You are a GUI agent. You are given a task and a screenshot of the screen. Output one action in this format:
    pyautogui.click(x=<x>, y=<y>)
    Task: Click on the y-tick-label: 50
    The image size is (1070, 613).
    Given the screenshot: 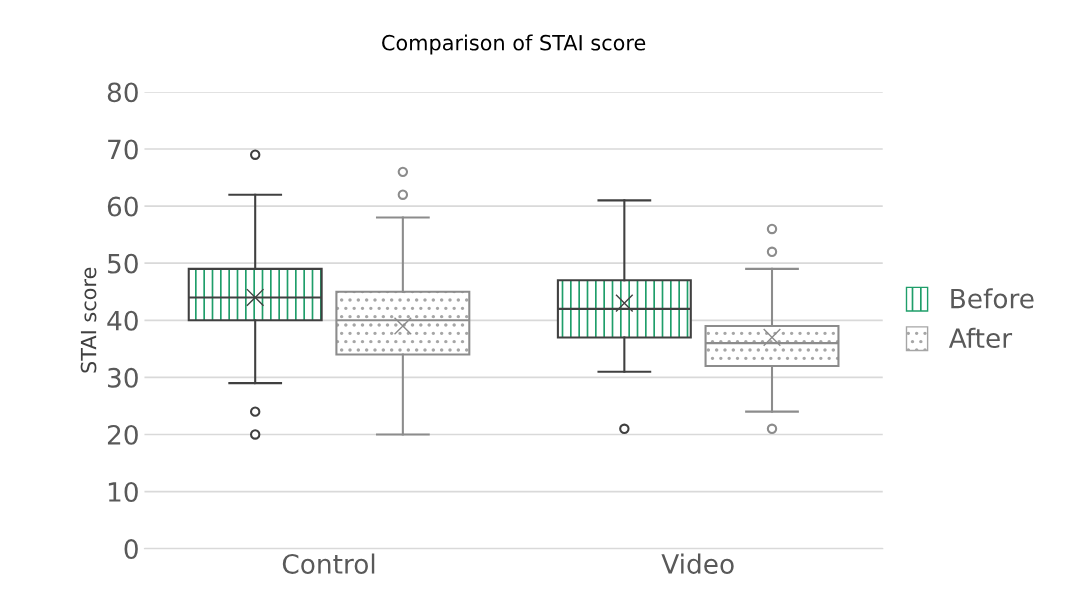 What is the action you would take?
    pyautogui.click(x=123, y=263)
    